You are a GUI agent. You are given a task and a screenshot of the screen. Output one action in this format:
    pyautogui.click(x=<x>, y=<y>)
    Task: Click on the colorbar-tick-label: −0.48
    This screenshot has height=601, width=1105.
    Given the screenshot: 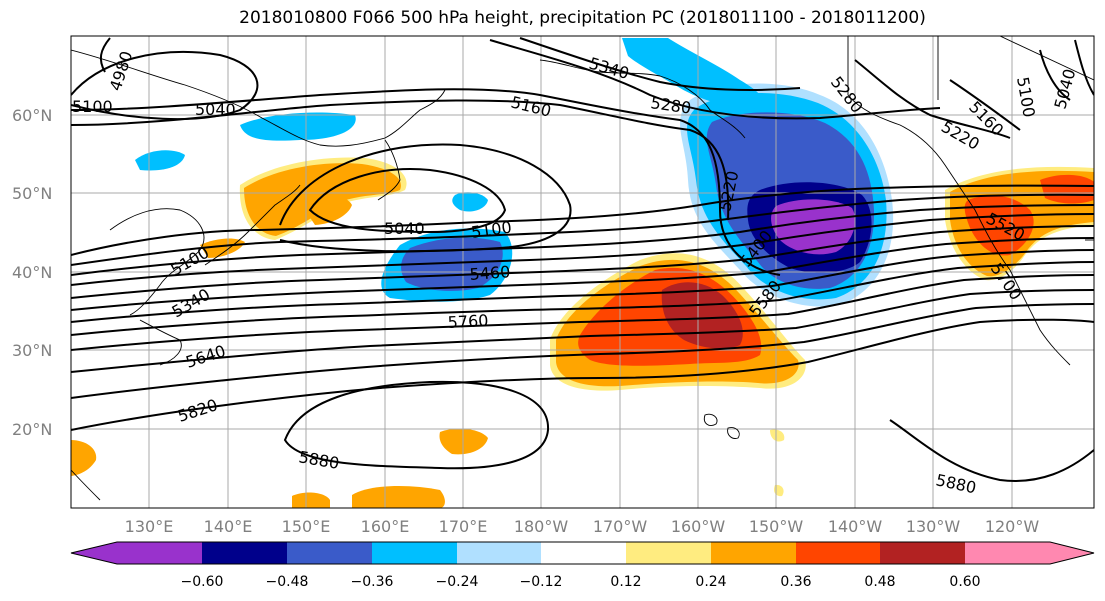 What is the action you would take?
    pyautogui.click(x=287, y=582)
    